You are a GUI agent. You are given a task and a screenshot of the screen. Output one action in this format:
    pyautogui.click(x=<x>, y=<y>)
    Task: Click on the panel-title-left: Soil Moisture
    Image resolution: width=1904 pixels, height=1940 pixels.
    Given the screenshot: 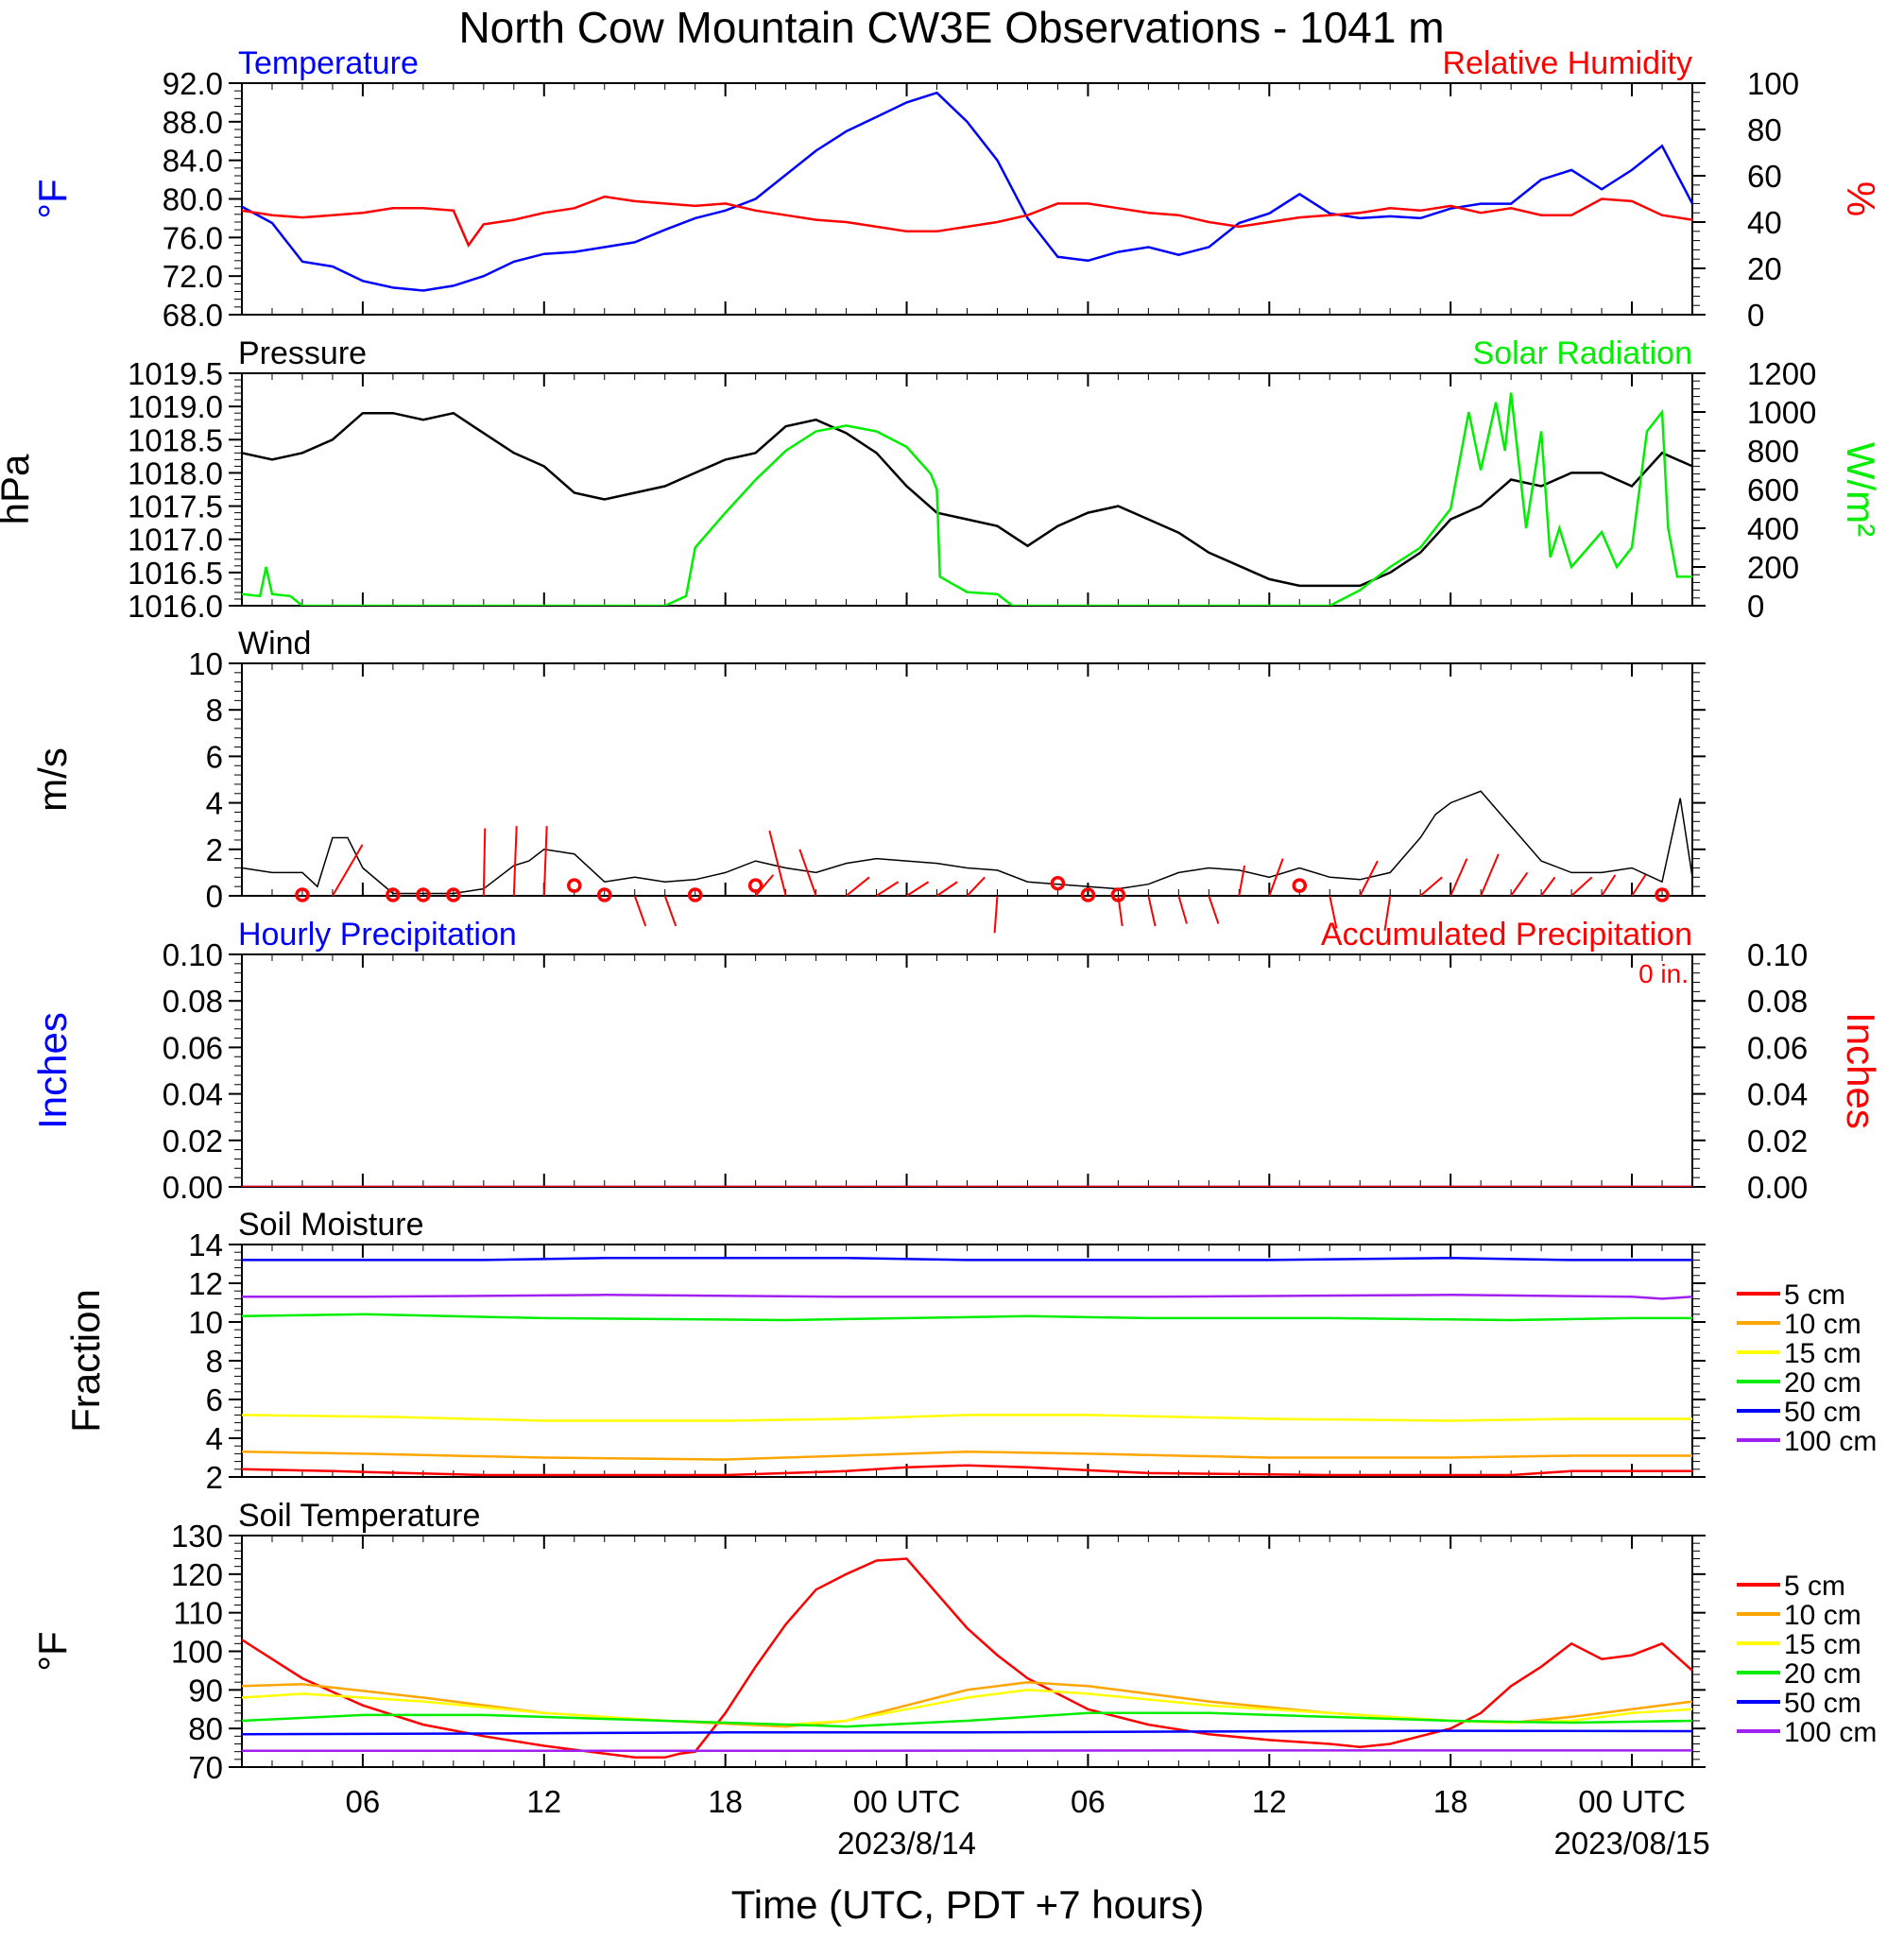 What is the action you would take?
    pyautogui.click(x=331, y=1225)
    